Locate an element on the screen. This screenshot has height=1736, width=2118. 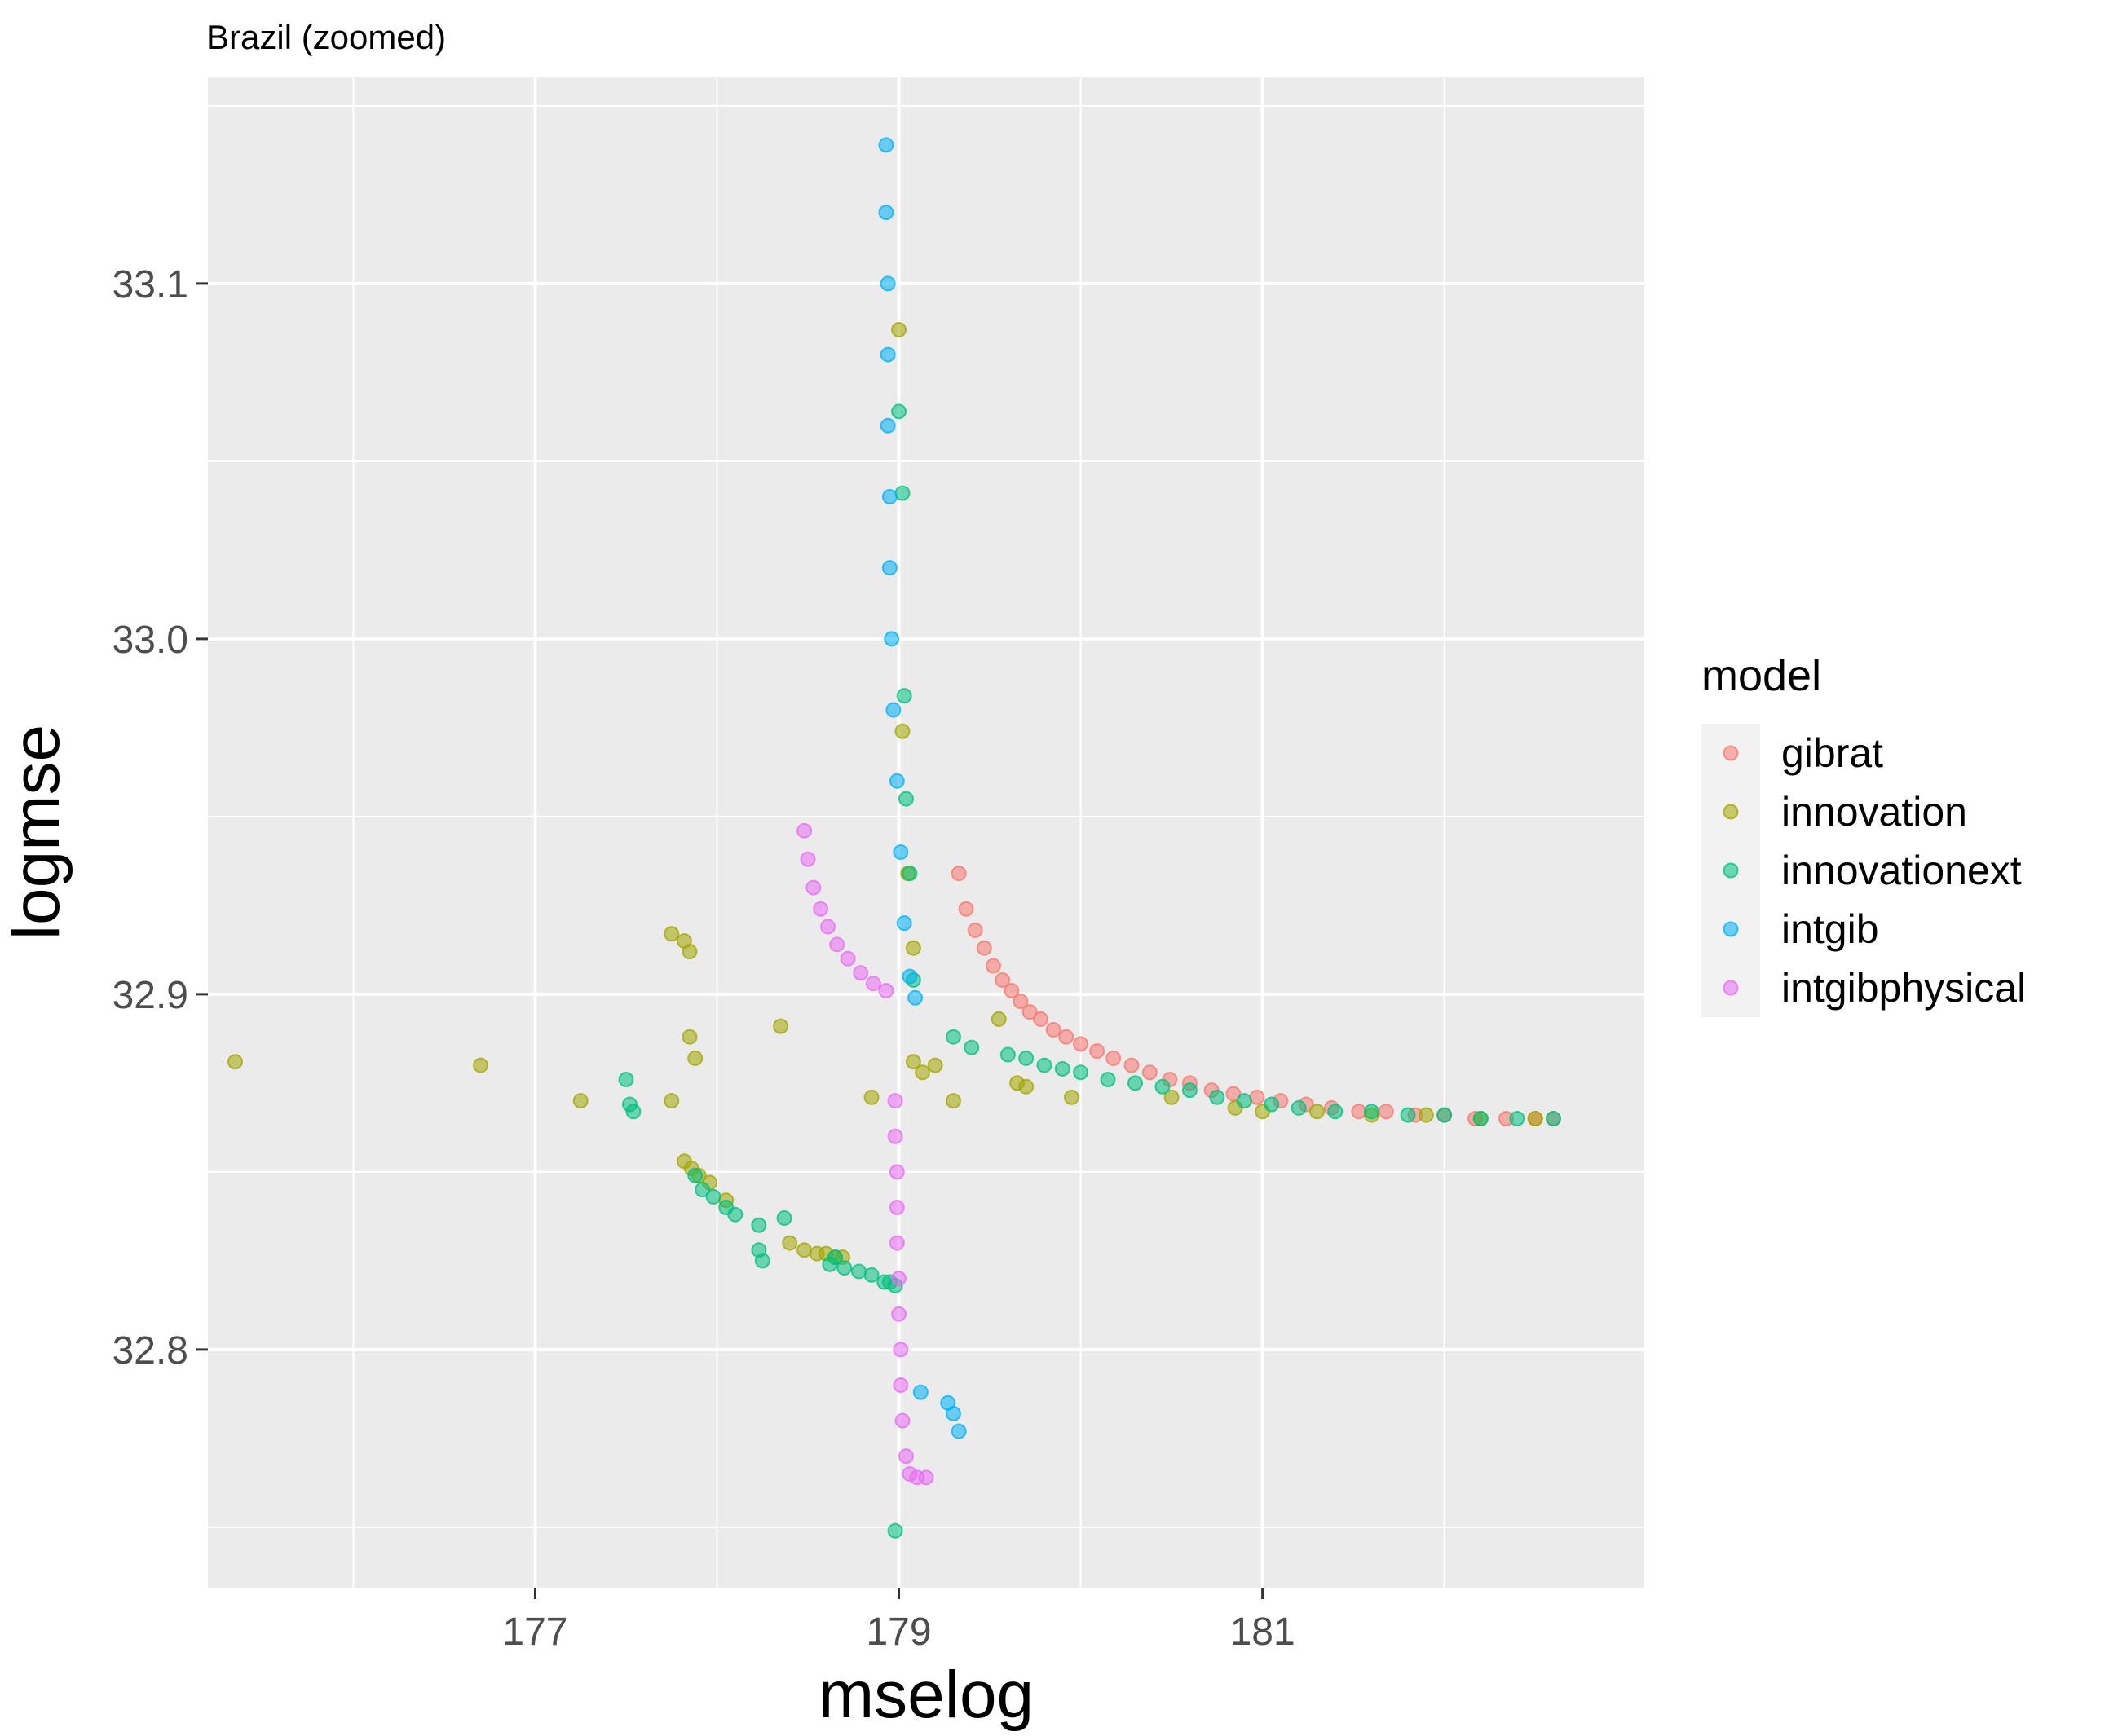
x-axis: 177 179 181 is located at coordinates (898, 1621).